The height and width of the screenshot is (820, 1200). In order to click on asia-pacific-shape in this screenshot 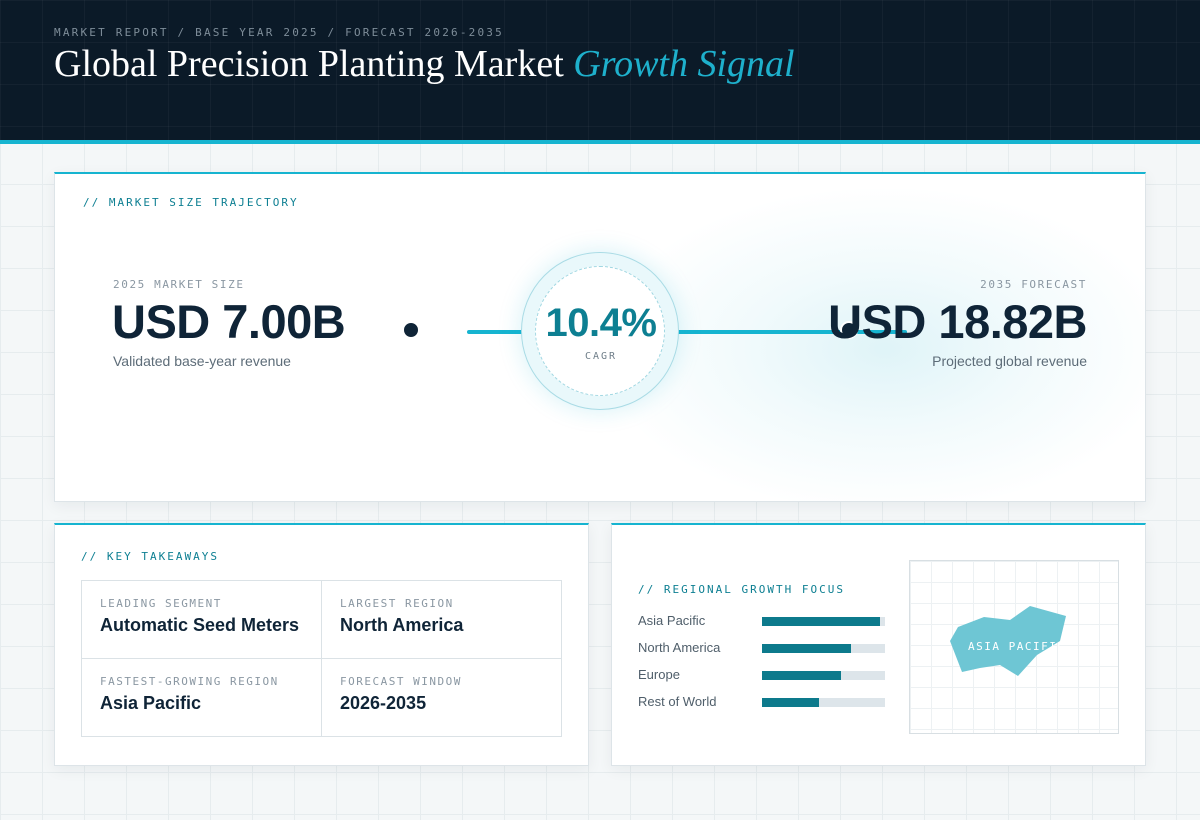, I will do `click(1008, 641)`.